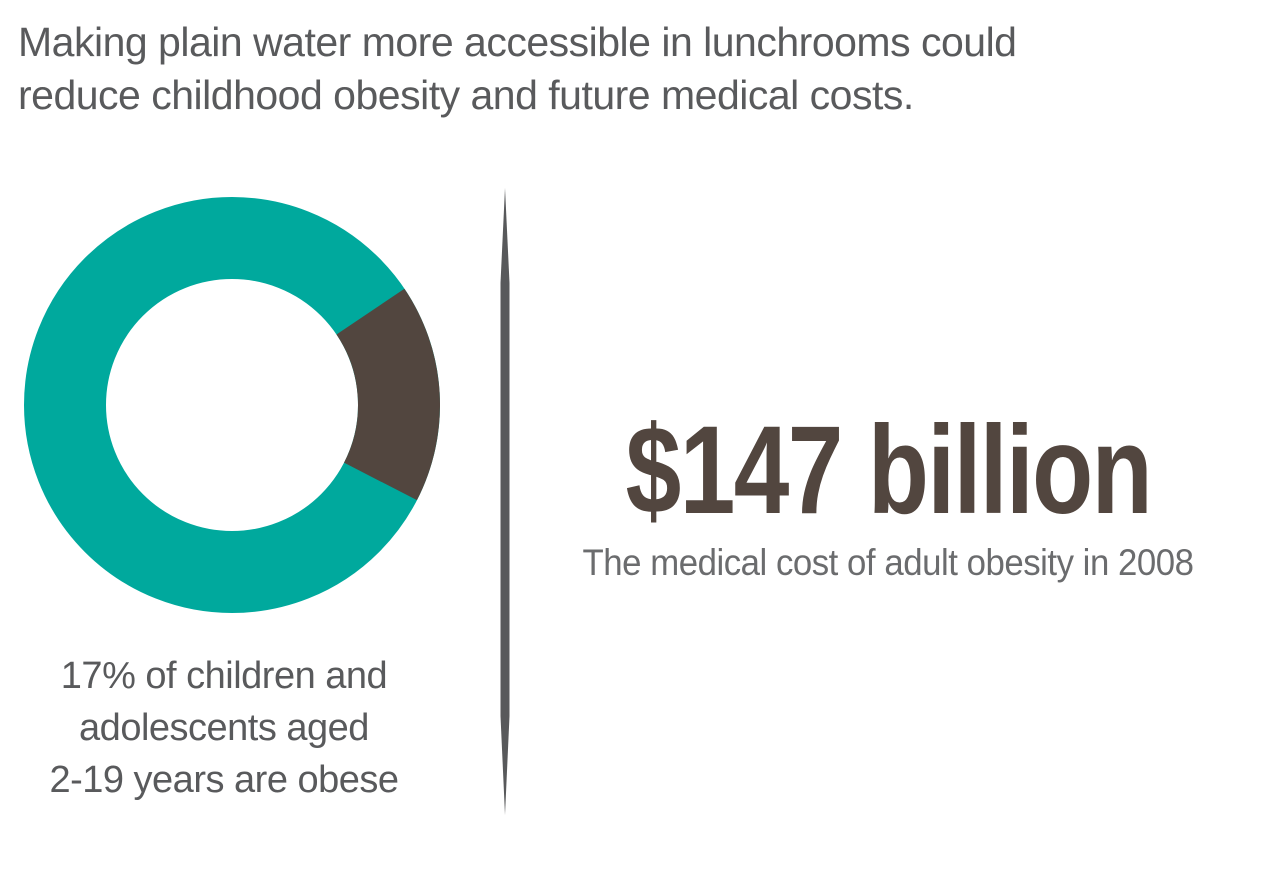  I want to click on donut-caption-line-1: 17% of children and, so click(224, 676).